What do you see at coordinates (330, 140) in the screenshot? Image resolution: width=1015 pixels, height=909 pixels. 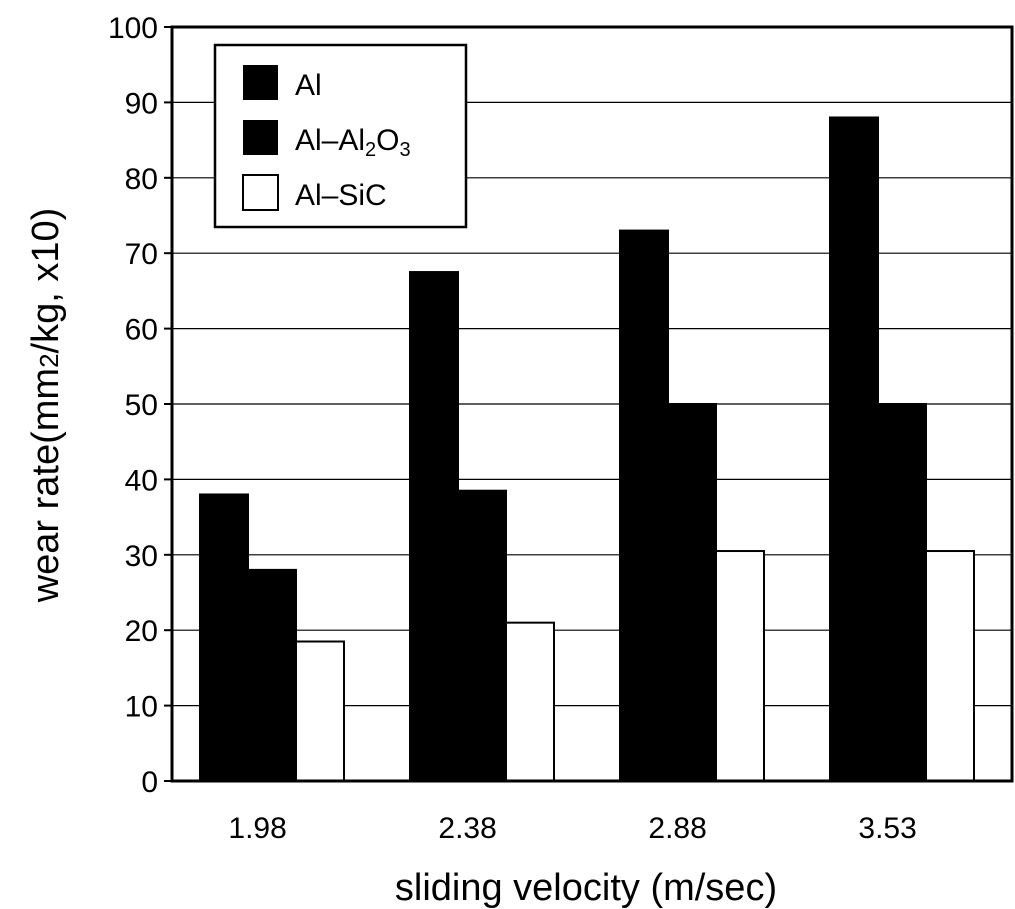 I see `legend-label-al-al2o3-part: Al–Al` at bounding box center [330, 140].